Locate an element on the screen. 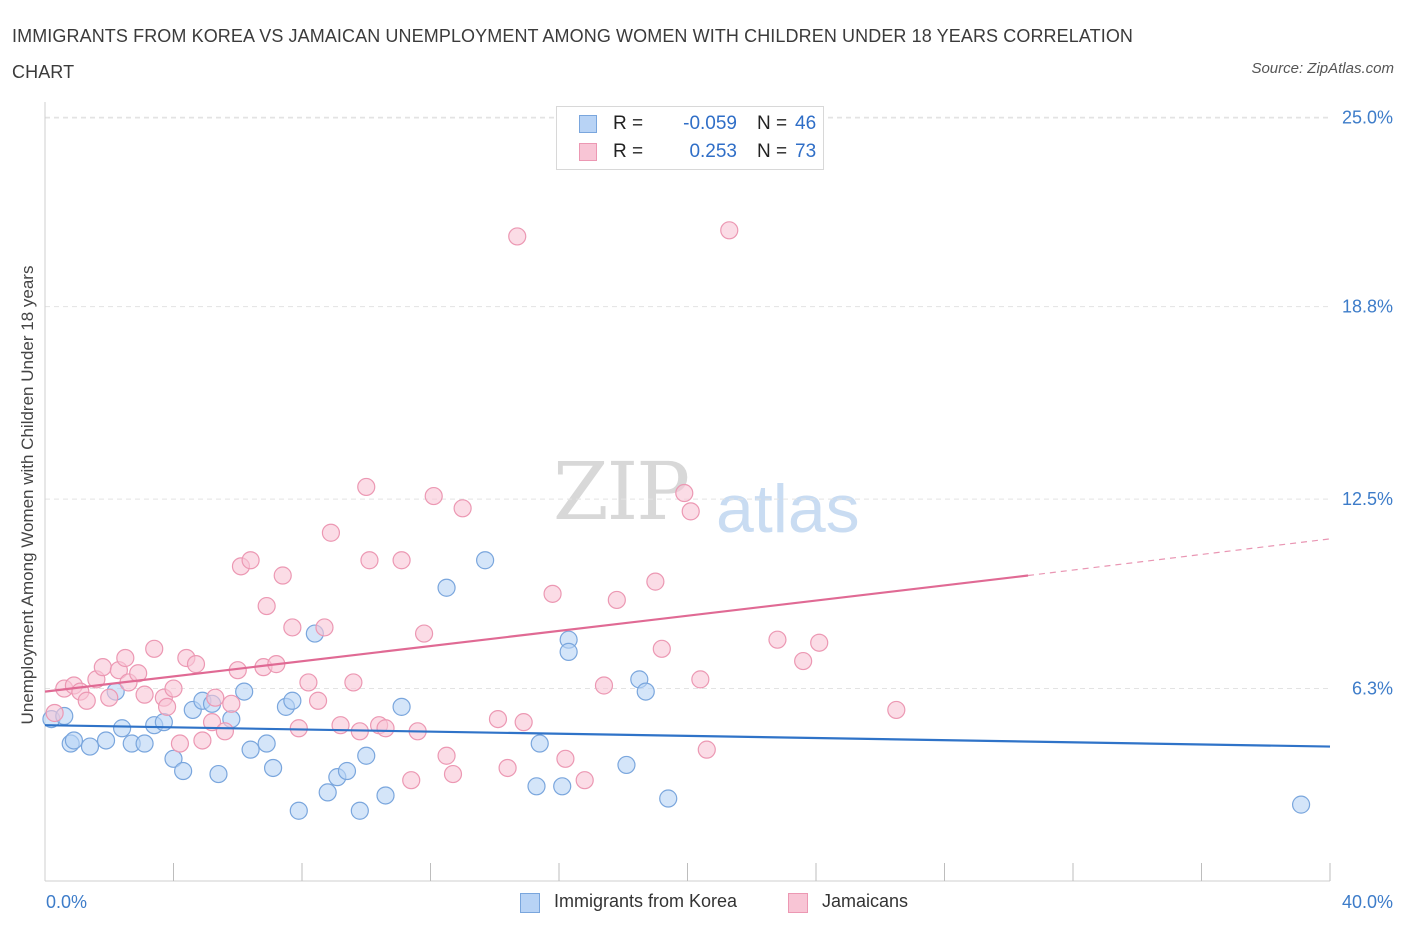 The height and width of the screenshot is (930, 1406). legend-korea-label: Immigrants from Korea is located at coordinates (646, 901).